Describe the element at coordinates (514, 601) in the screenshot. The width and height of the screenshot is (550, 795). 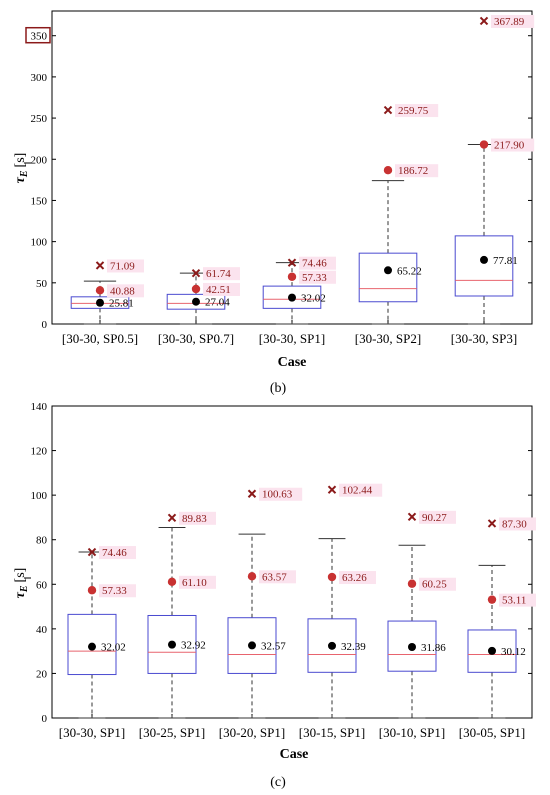
I see `p95-label: 53.11` at that location.